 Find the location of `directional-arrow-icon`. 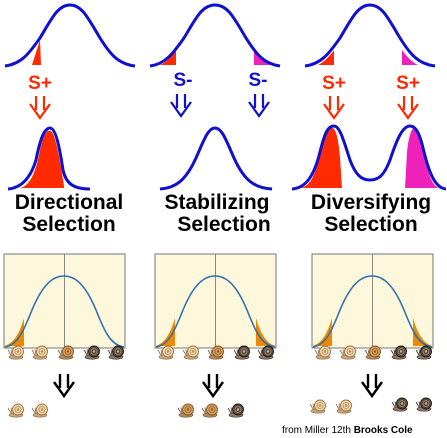

directional-arrow-icon is located at coordinates (40, 107).